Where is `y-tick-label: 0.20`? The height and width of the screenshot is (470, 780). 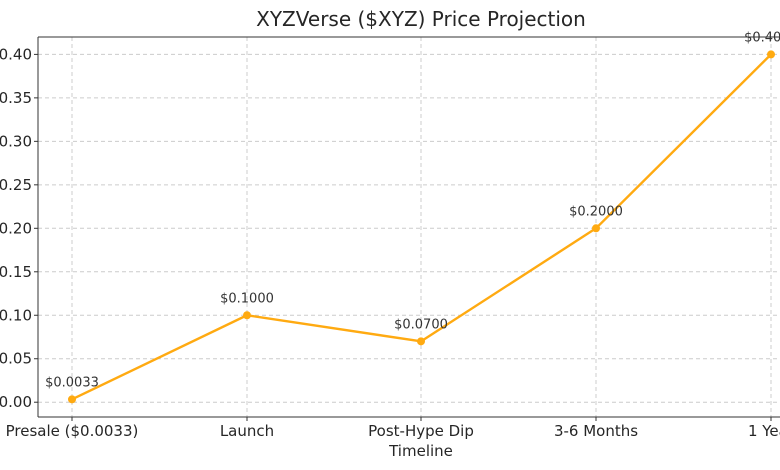
y-tick-label: 0.20 is located at coordinates (16, 228).